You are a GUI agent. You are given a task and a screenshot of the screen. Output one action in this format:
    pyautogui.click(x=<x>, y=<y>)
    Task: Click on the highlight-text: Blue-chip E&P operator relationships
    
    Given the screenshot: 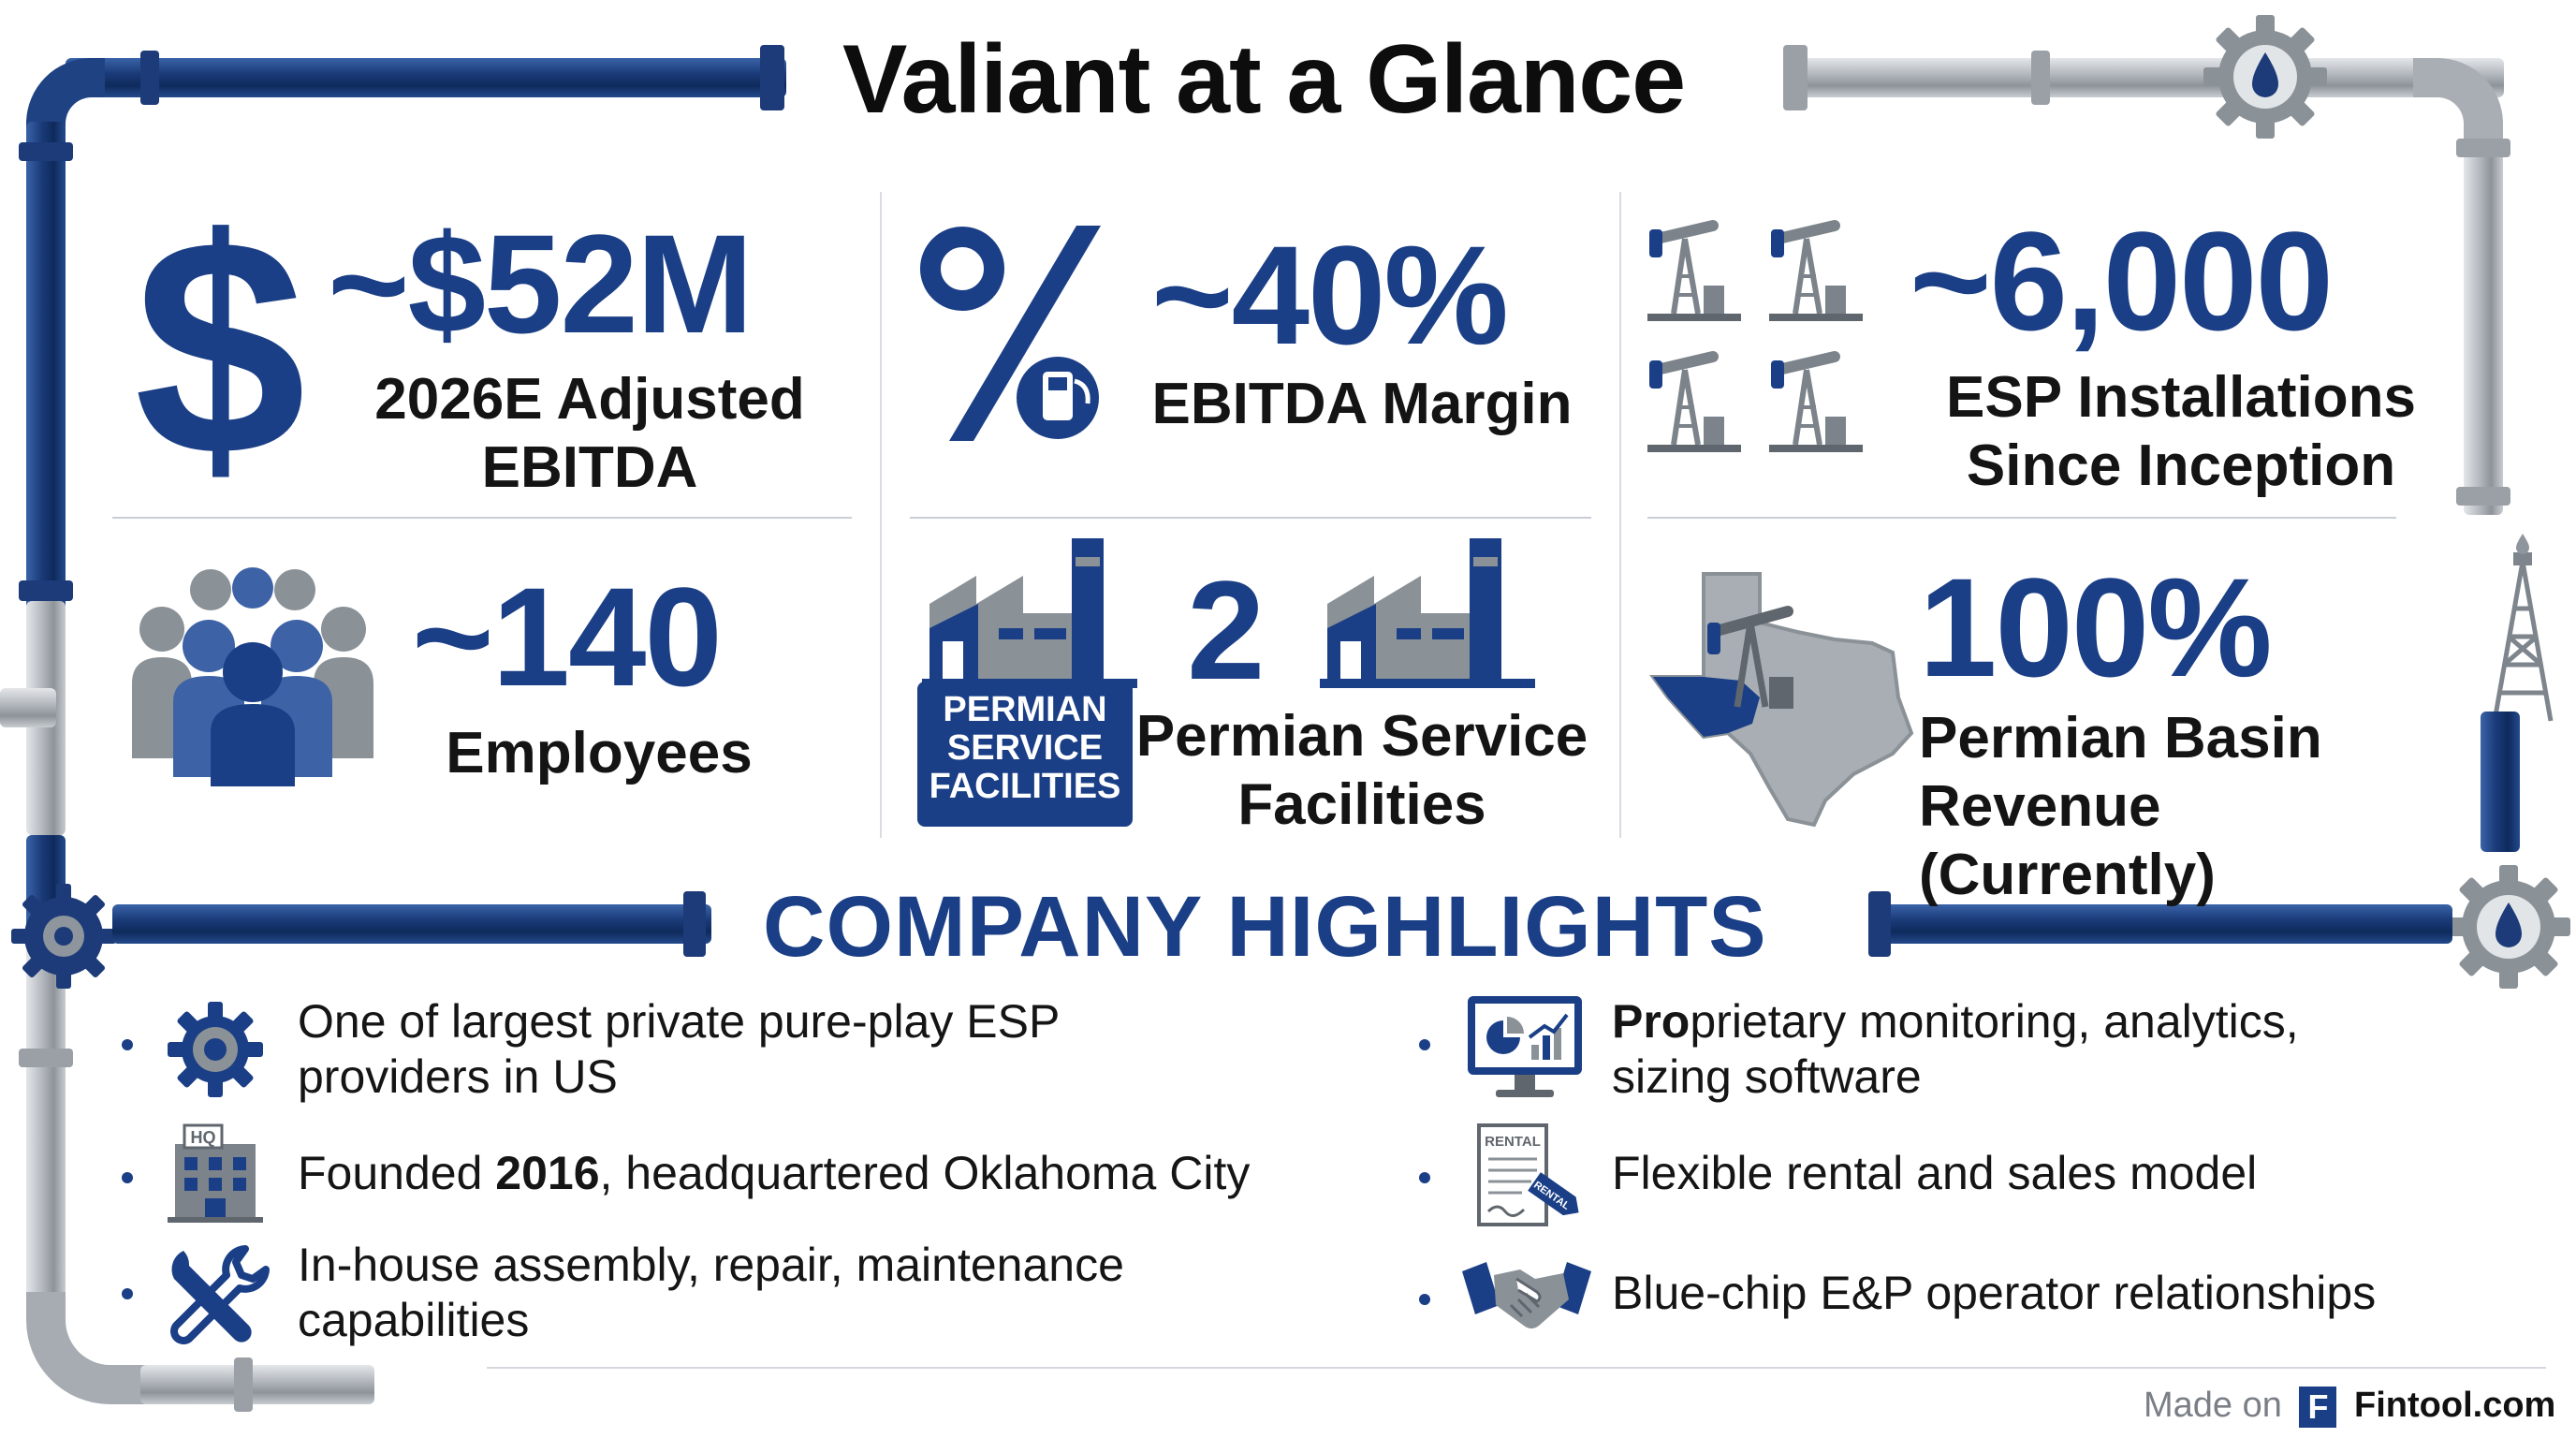 What is the action you would take?
    pyautogui.click(x=1994, y=1293)
    